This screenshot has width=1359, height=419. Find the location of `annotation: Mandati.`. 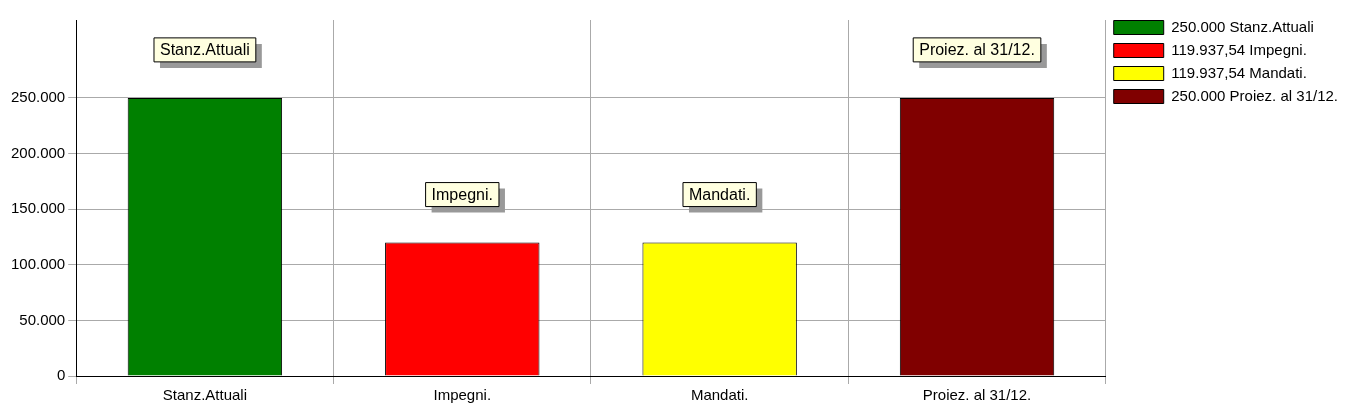

annotation: Mandati. is located at coordinates (719, 194).